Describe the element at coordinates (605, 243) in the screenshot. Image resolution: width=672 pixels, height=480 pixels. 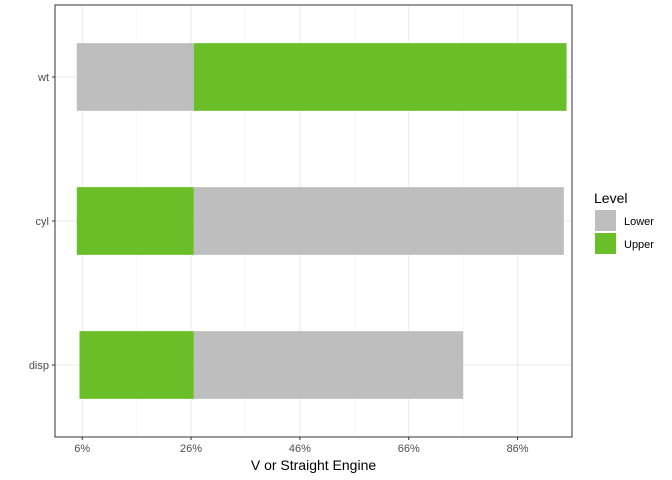
I see `legend-key-upper` at that location.